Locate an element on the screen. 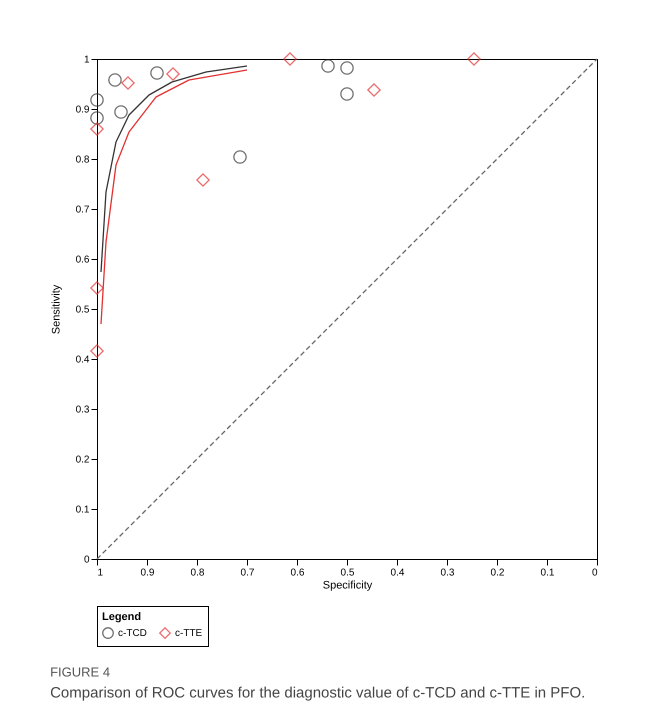 The image size is (648, 727). y-tick-label: 0.9 is located at coordinates (83, 110).